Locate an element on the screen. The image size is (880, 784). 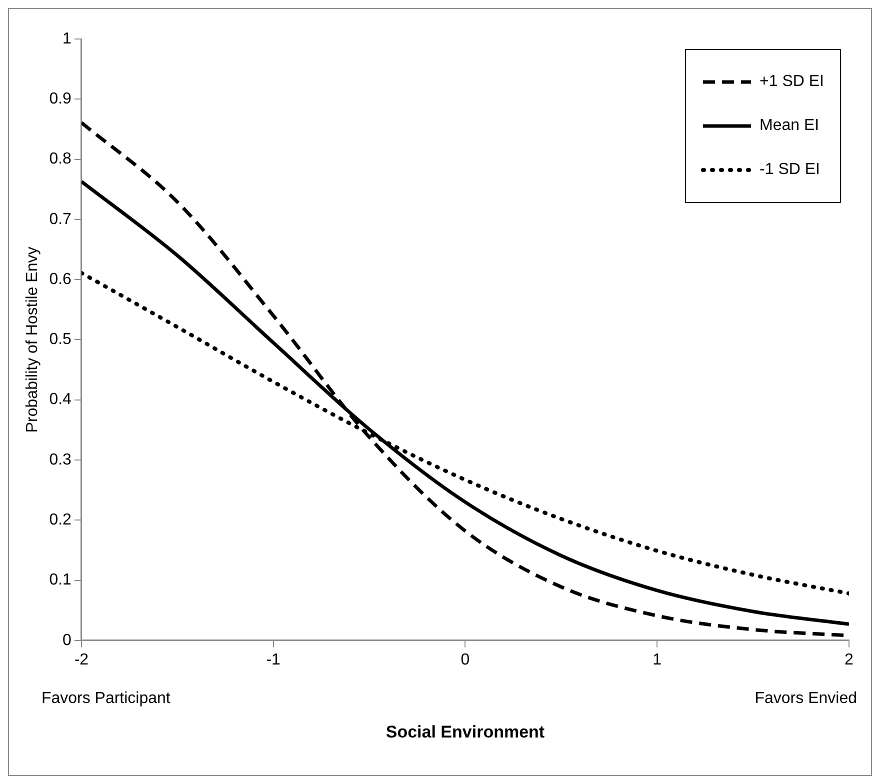
y-tick-label: 0.5 is located at coordinates (60, 339).